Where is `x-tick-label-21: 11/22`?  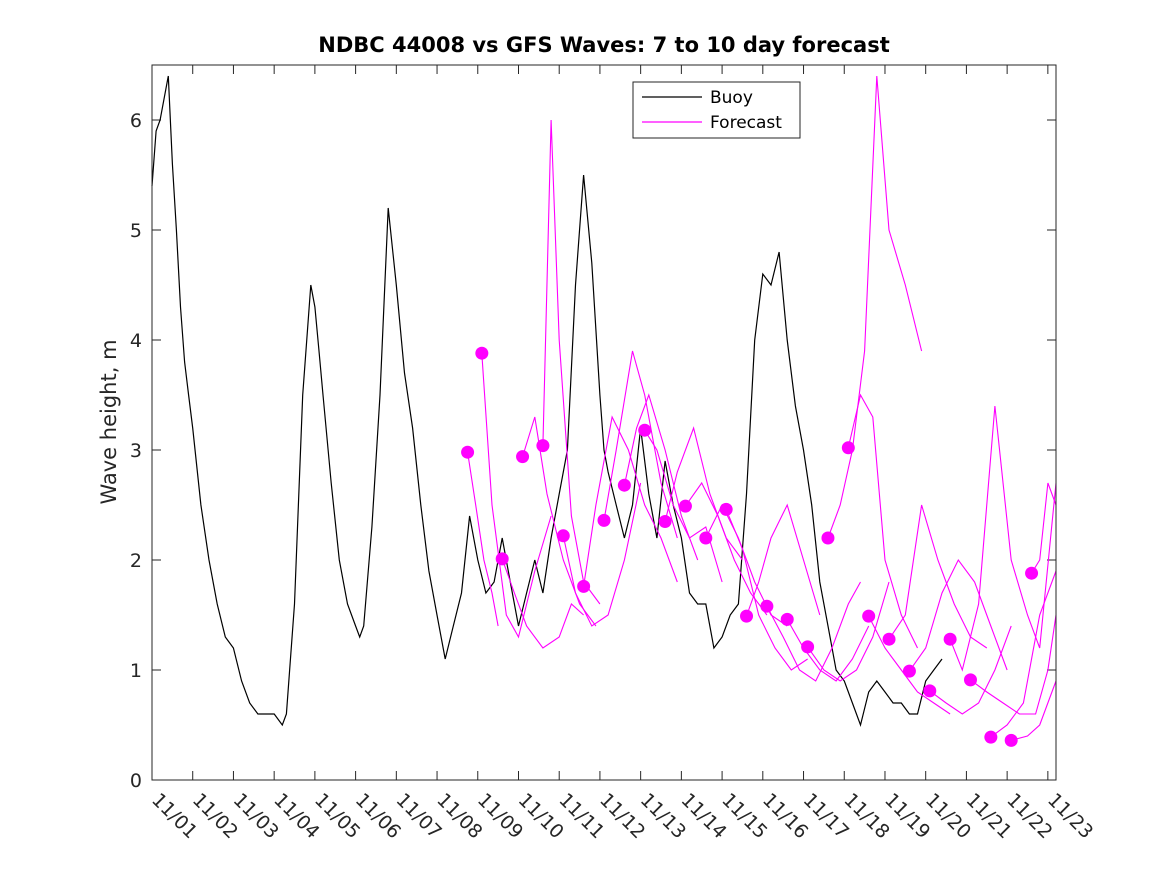
x-tick-label-21: 11/22 is located at coordinates (1029, 816).